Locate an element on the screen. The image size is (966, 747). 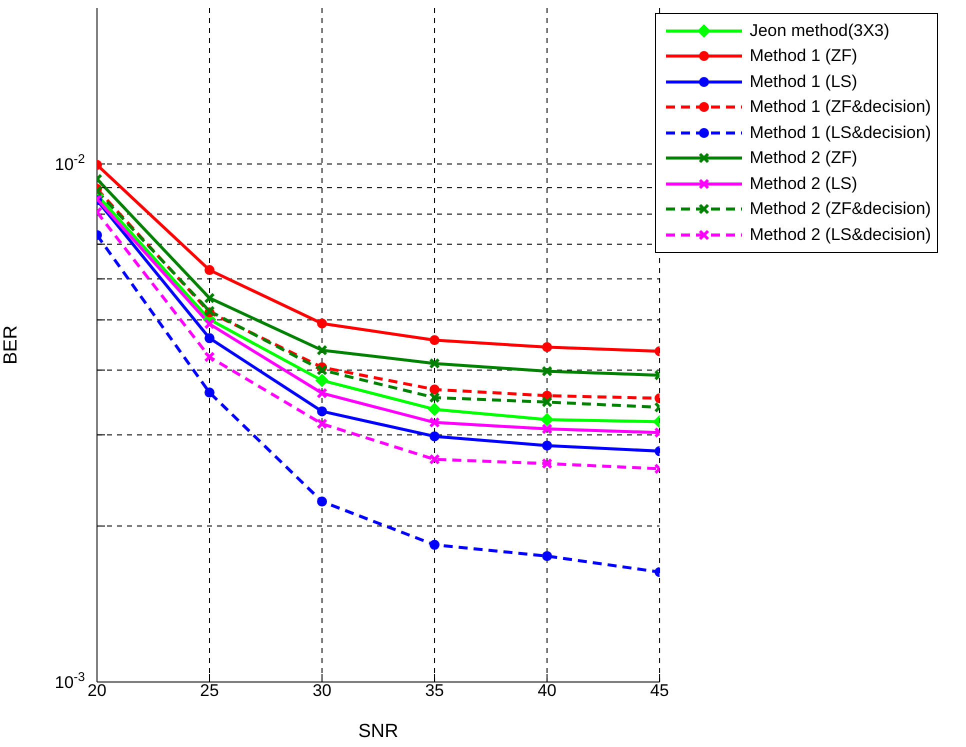
legend-label: Method 2 (LS) is located at coordinates (804, 184).